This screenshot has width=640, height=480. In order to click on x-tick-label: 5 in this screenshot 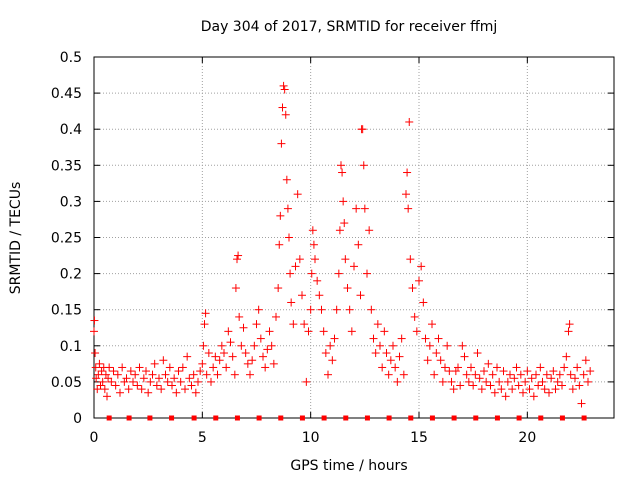, I will do `click(202, 438)`.